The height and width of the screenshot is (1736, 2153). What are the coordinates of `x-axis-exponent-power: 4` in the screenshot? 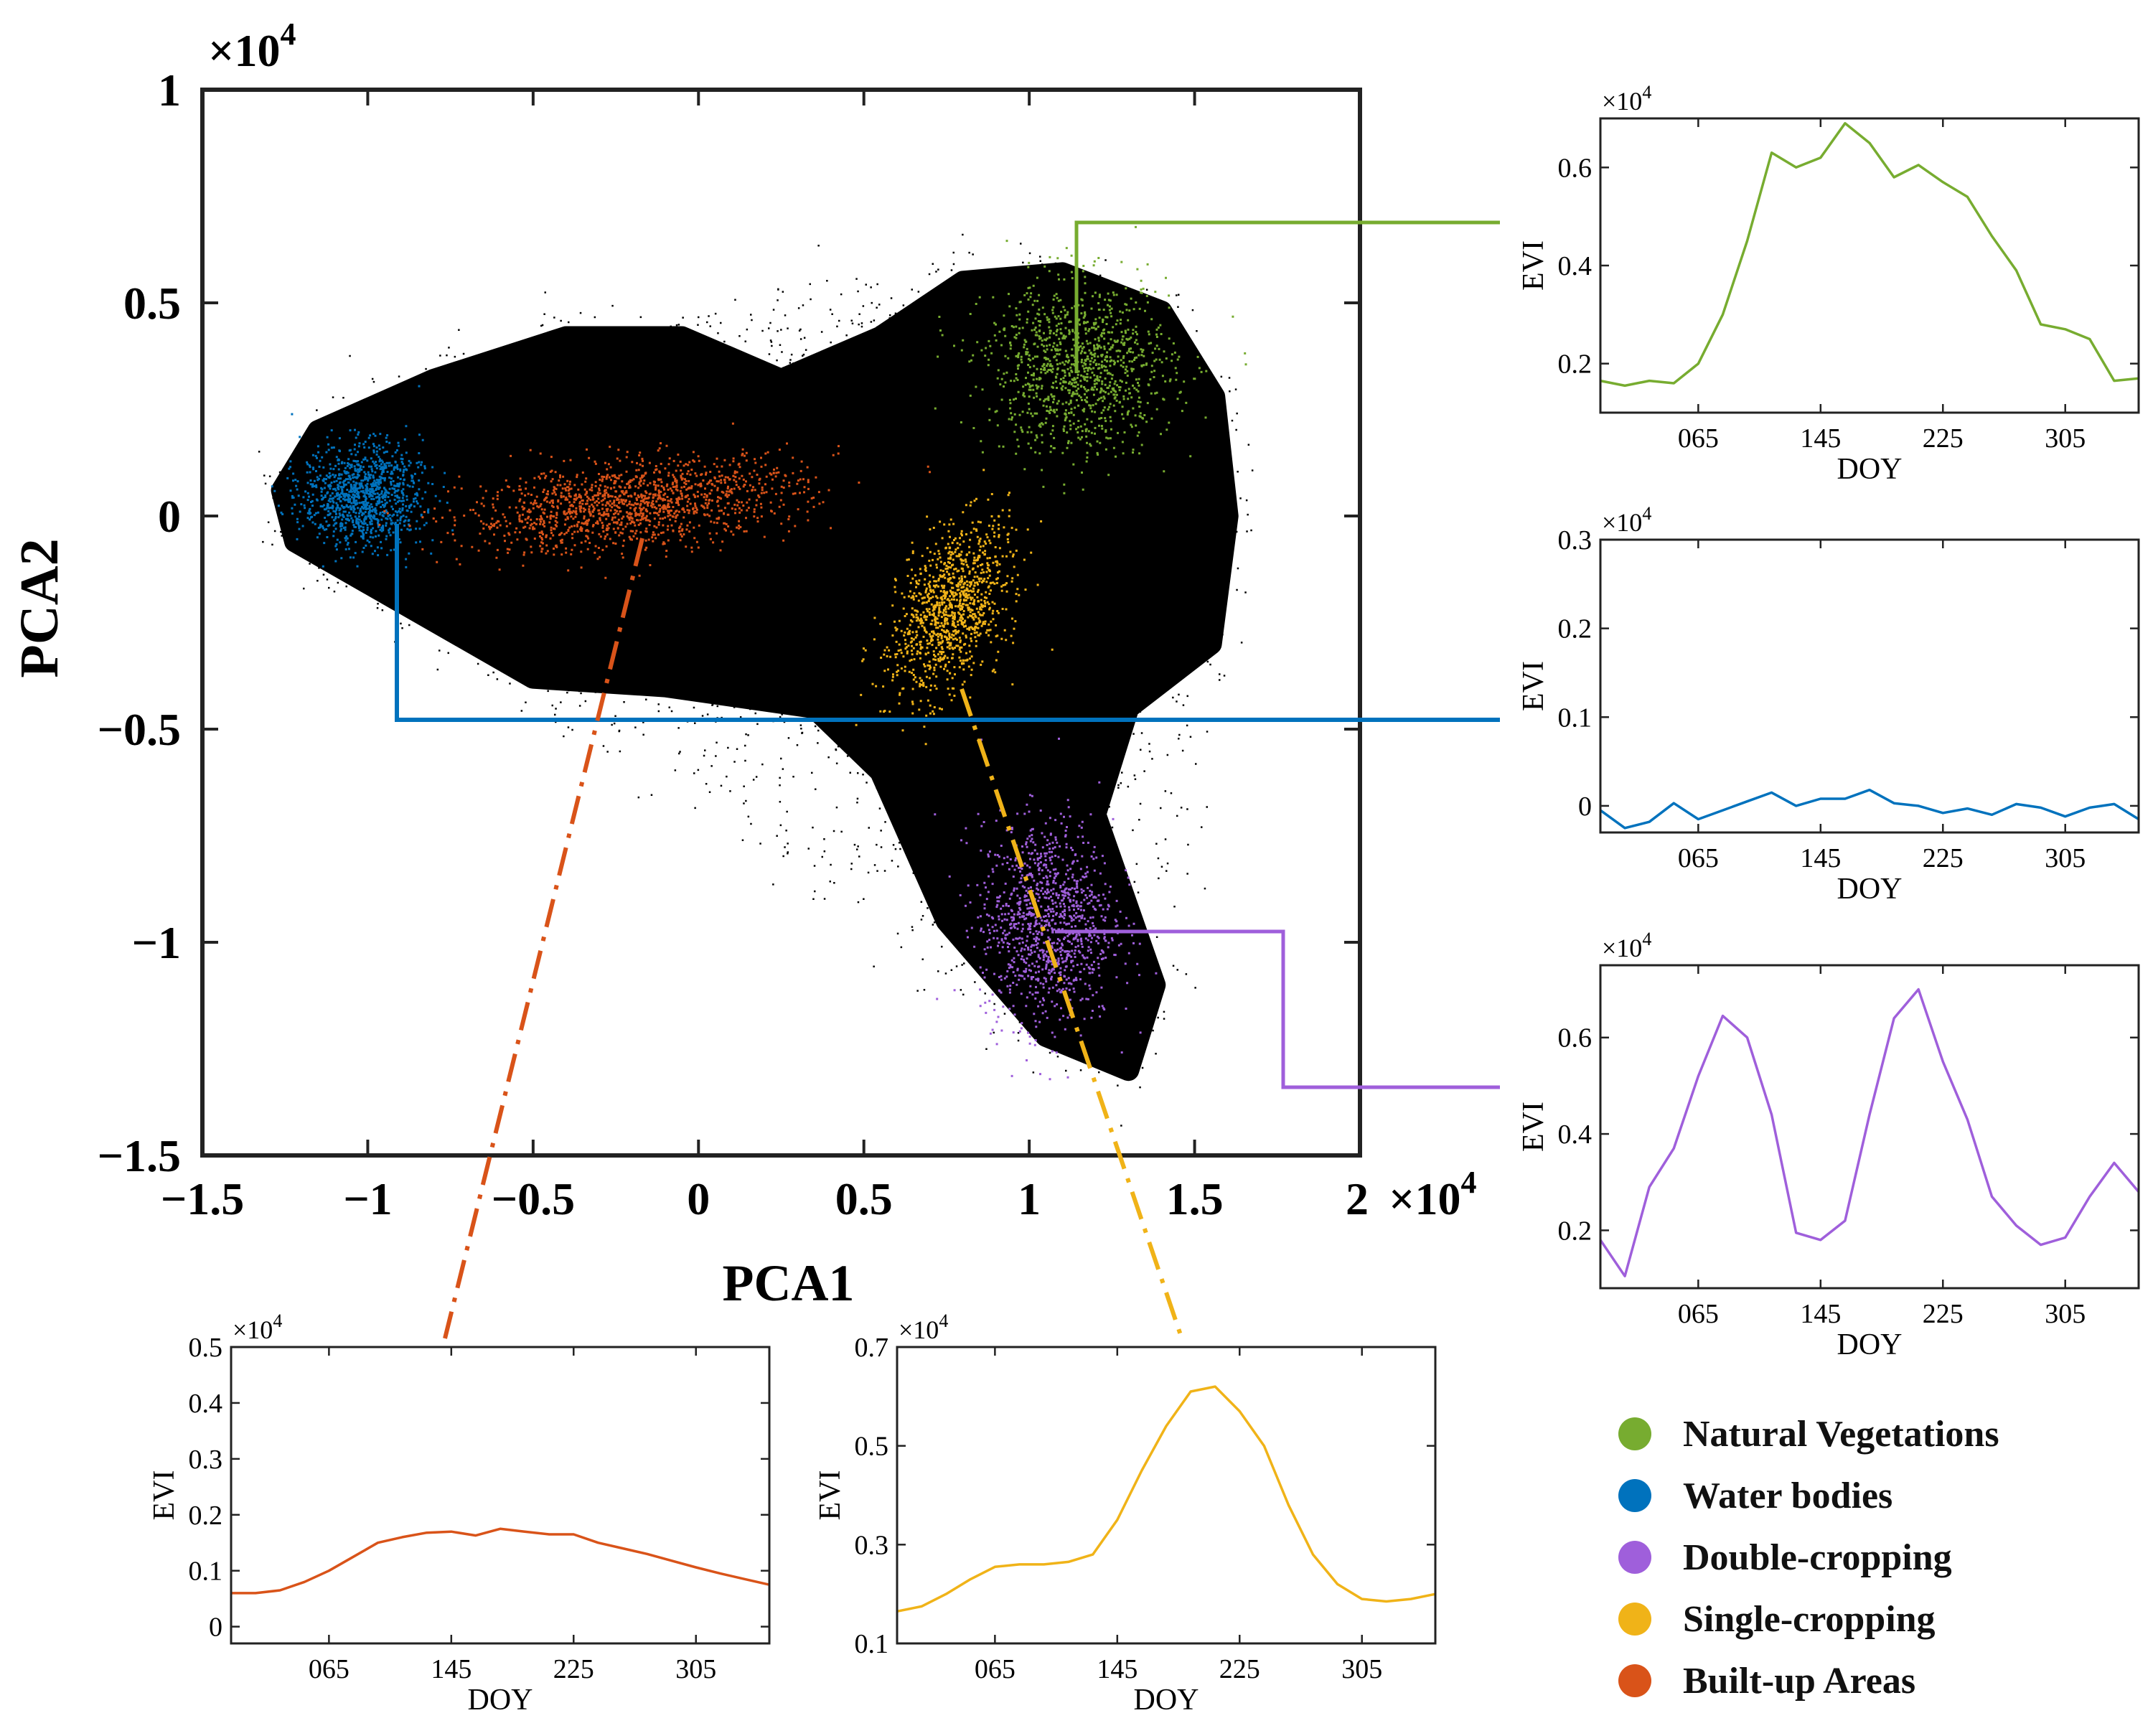 It's located at (1468, 1182).